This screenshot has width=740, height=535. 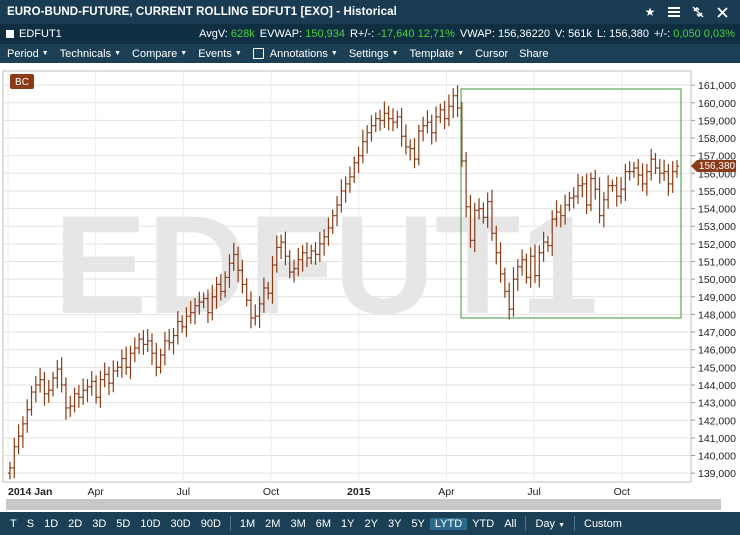 I want to click on scrollbar-thumb, so click(x=363, y=504).